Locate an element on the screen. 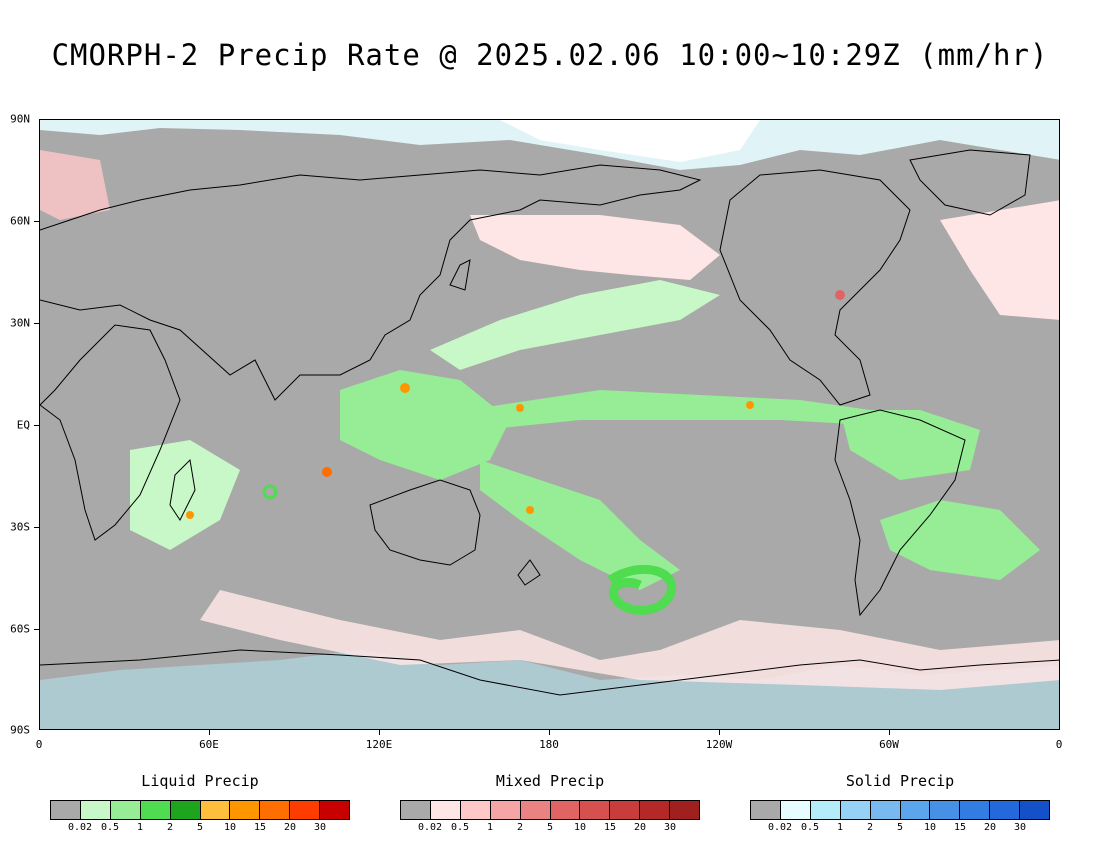 The image size is (1100, 850). coastline-madagascar is located at coordinates (182, 489).